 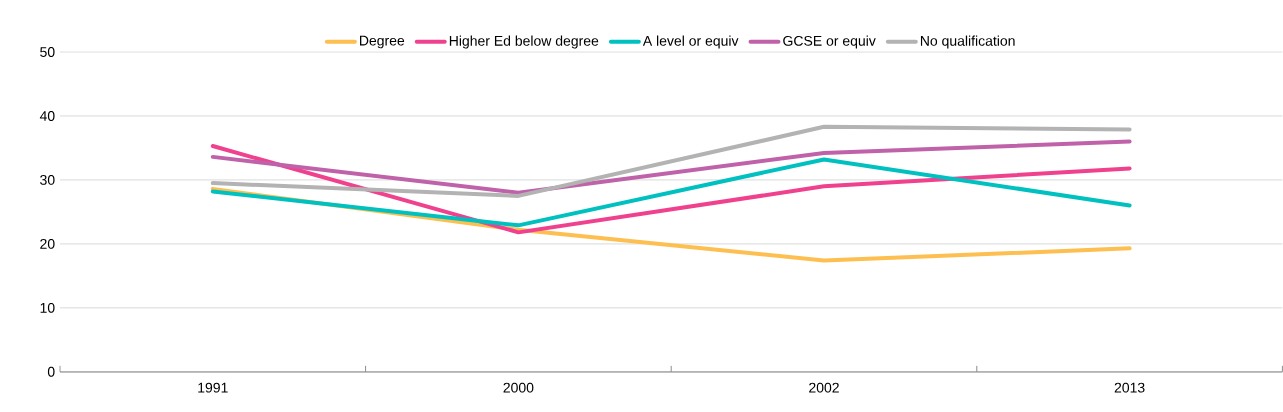 I want to click on legend-label: No qualification, so click(x=967, y=42).